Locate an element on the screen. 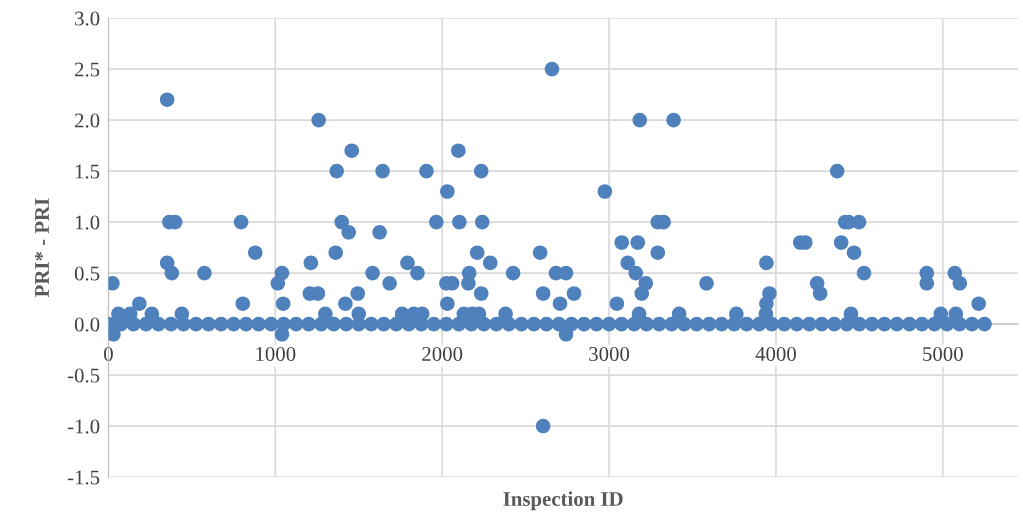  x-axis-title: Inspection ID is located at coordinates (563, 501).